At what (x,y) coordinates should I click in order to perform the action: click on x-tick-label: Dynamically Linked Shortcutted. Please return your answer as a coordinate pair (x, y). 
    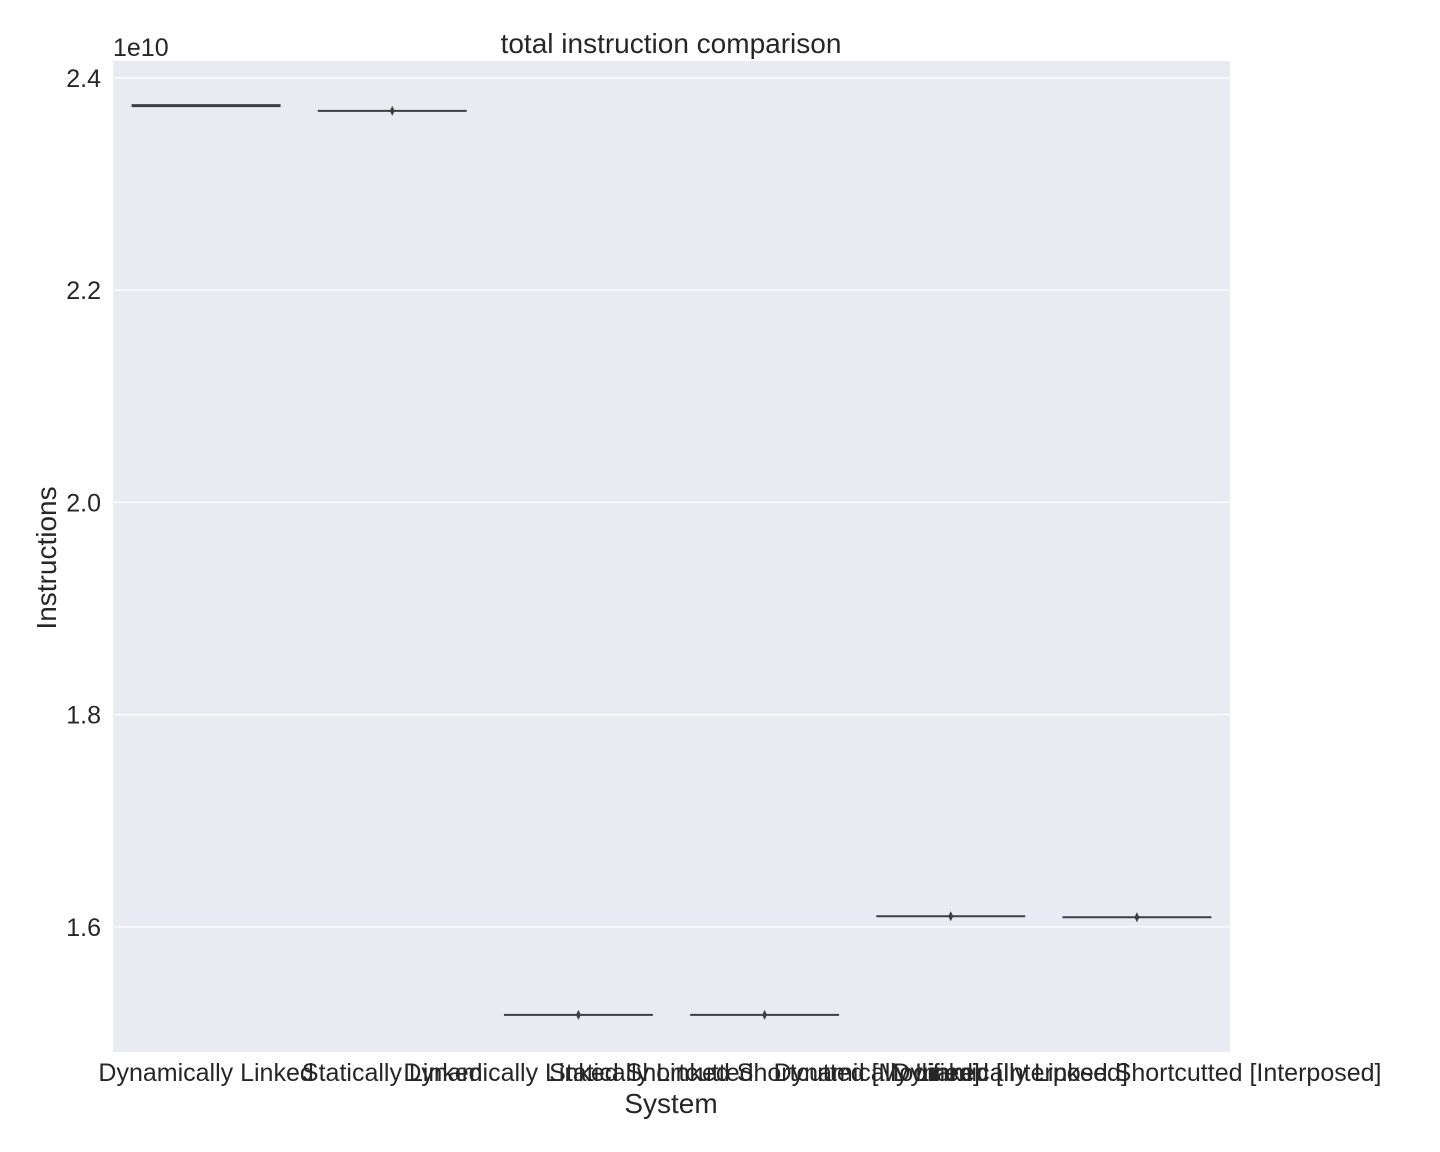
    Looking at the image, I should click on (578, 1073).